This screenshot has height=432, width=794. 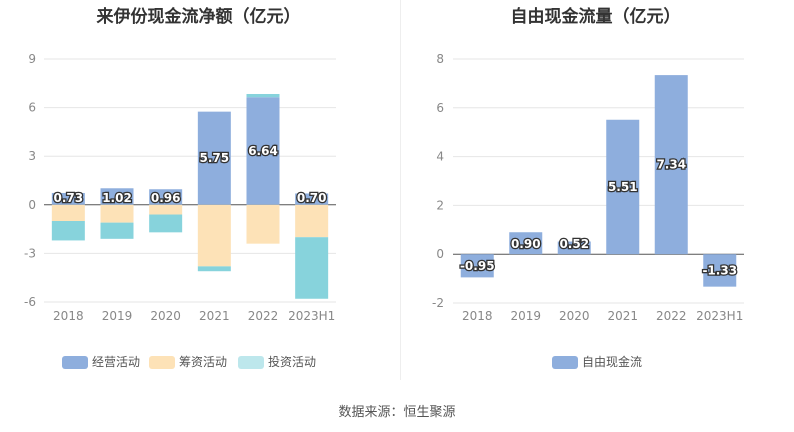 What do you see at coordinates (438, 303) in the screenshot?
I see `right-y-tick-label: -2` at bounding box center [438, 303].